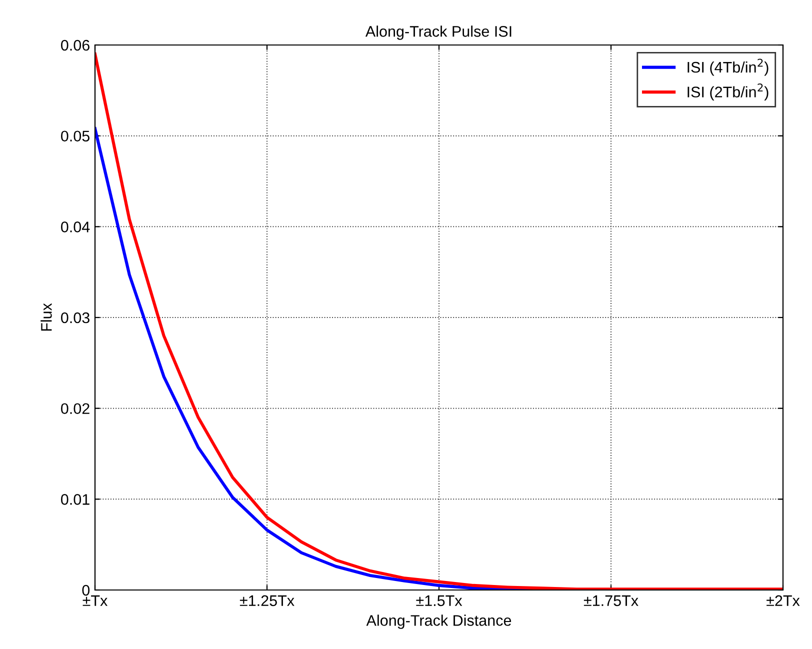 The image size is (812, 649). What do you see at coordinates (75, 408) in the screenshot?
I see `y-tick-label: 0.02` at bounding box center [75, 408].